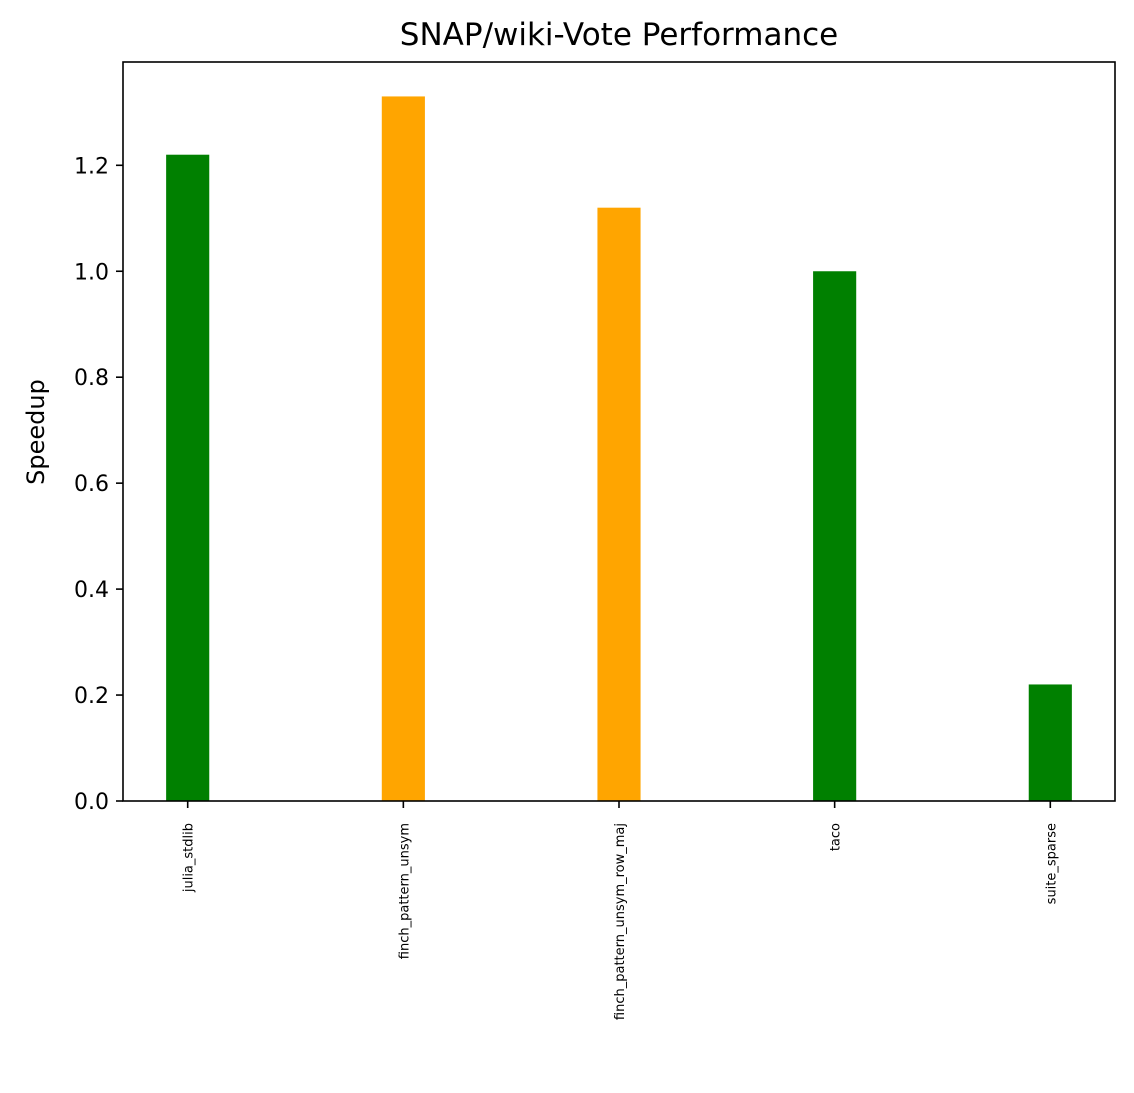 Image resolution: width=1134 pixels, height=1093 pixels. Describe the element at coordinates (189, 858) in the screenshot. I see `x-tick-label: julia_stdlib` at that location.